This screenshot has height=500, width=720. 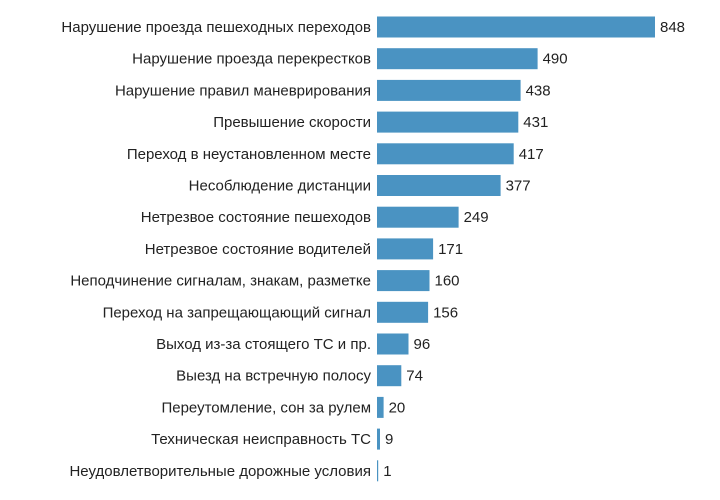 I want to click on value-label-10: 96, so click(x=422, y=344).